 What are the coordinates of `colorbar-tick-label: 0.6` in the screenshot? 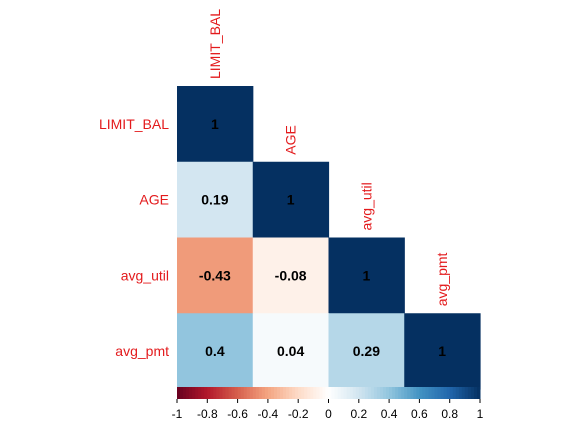 It's located at (419, 414).